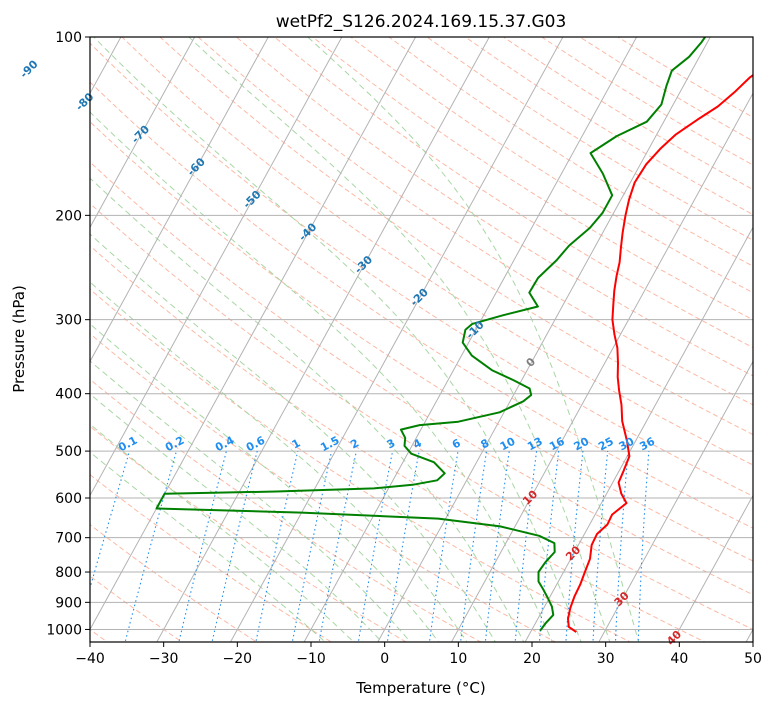 The width and height of the screenshot is (775, 708). What do you see at coordinates (458, 659) in the screenshot?
I see `x-tick-label: 10` at bounding box center [458, 659].